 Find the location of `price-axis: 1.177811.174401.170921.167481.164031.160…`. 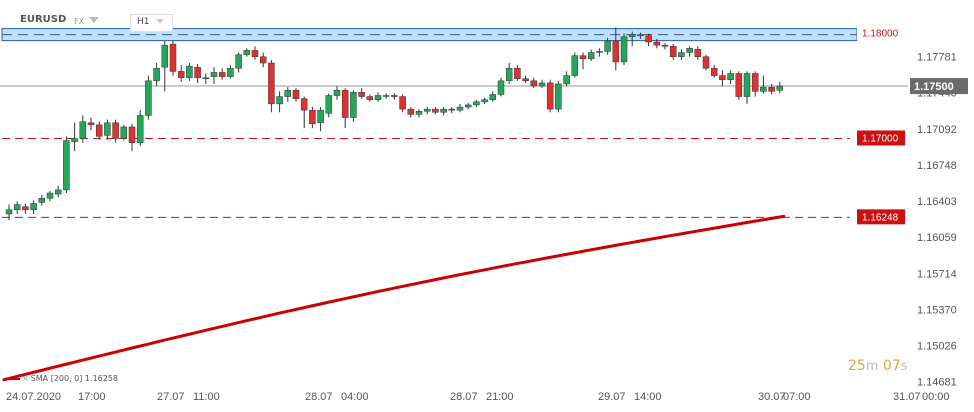

price-axis: 1.177811.174401.170921.167481.164031.160… is located at coordinates (912, 207).